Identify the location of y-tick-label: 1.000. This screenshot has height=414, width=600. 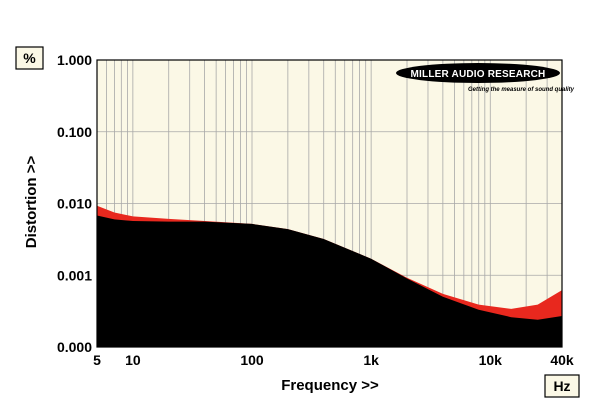
(74, 60).